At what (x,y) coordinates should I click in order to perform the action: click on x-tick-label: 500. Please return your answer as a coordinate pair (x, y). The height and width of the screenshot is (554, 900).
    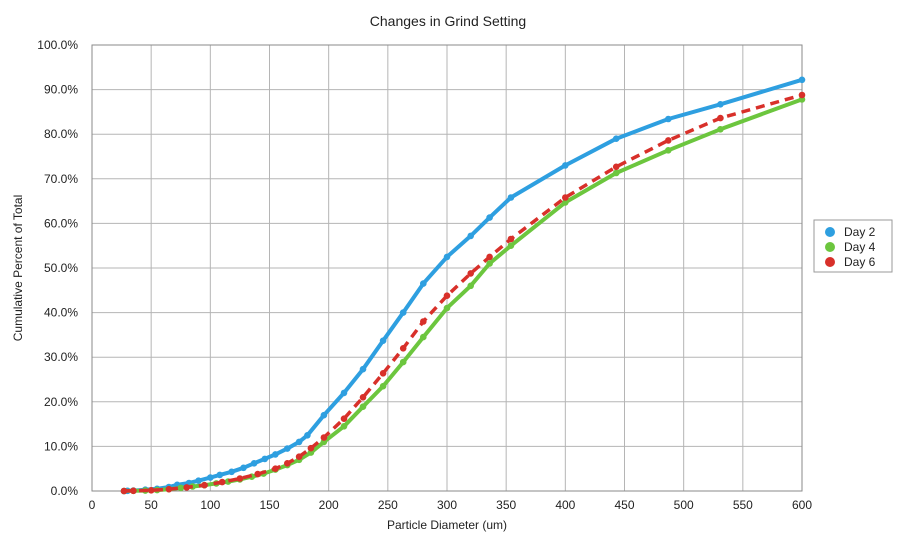
    Looking at the image, I should click on (684, 505).